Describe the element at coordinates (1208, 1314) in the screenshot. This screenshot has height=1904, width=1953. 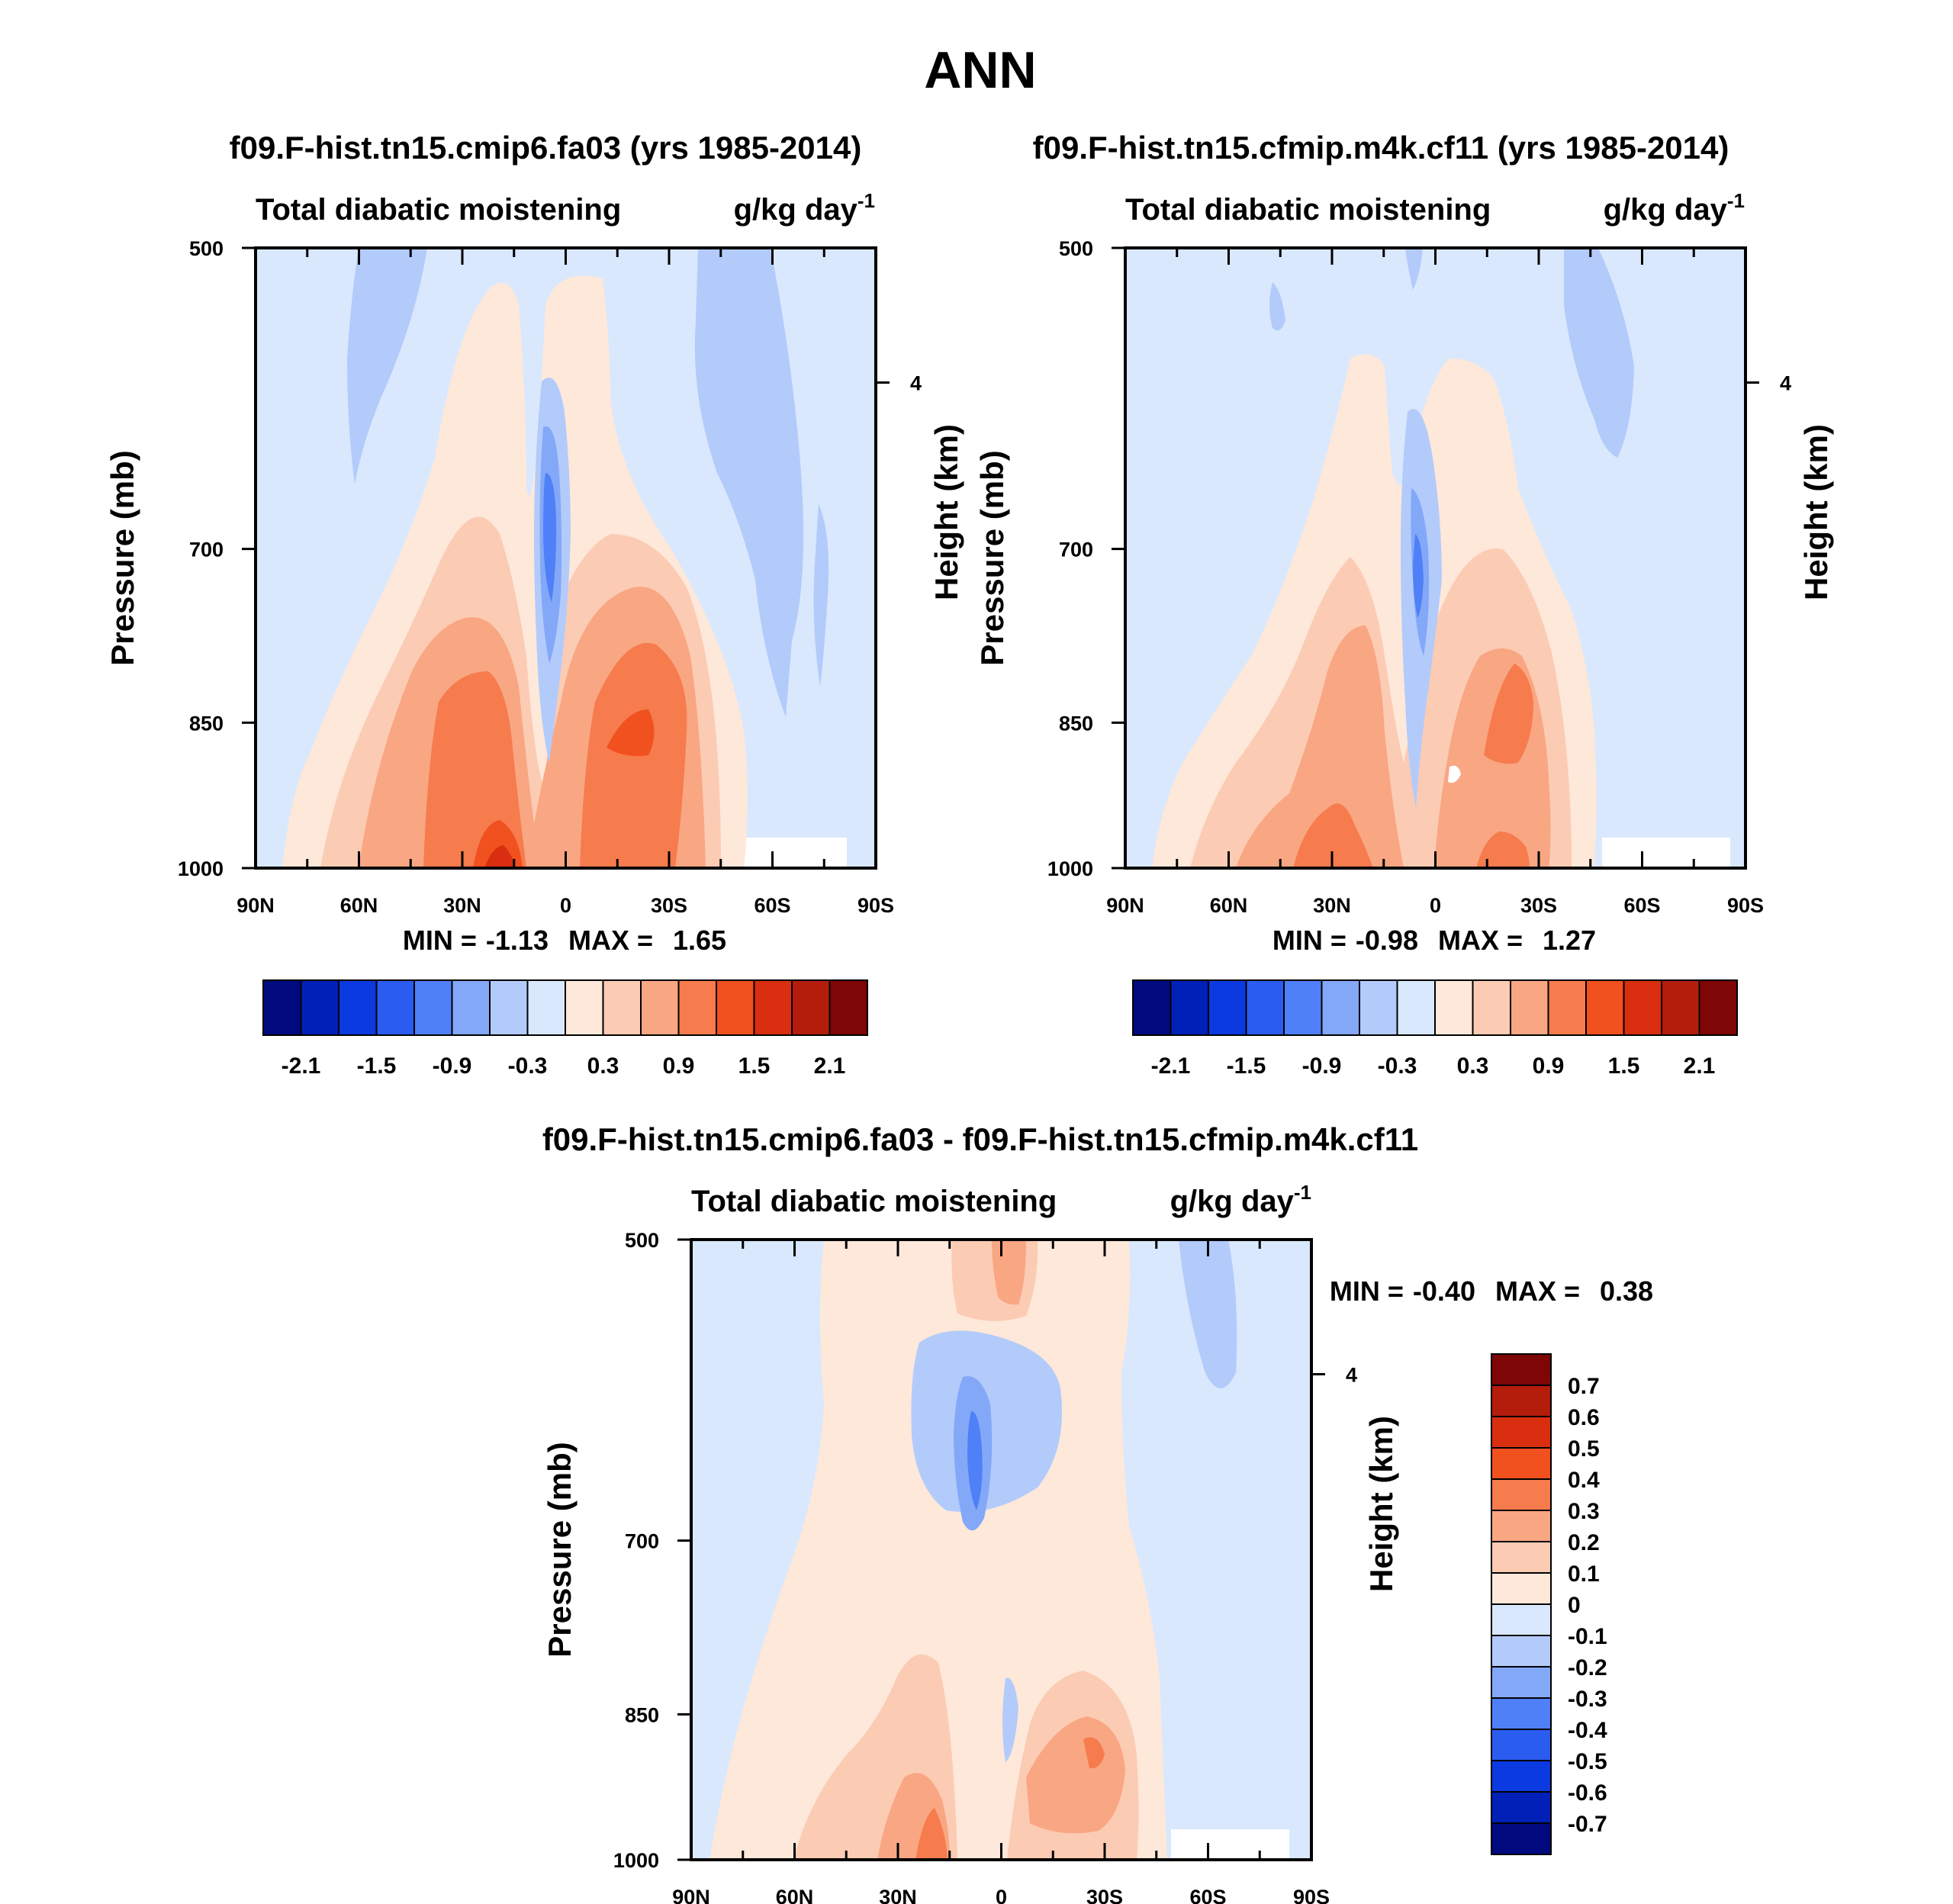
I see `contour-neg-right-band` at that location.